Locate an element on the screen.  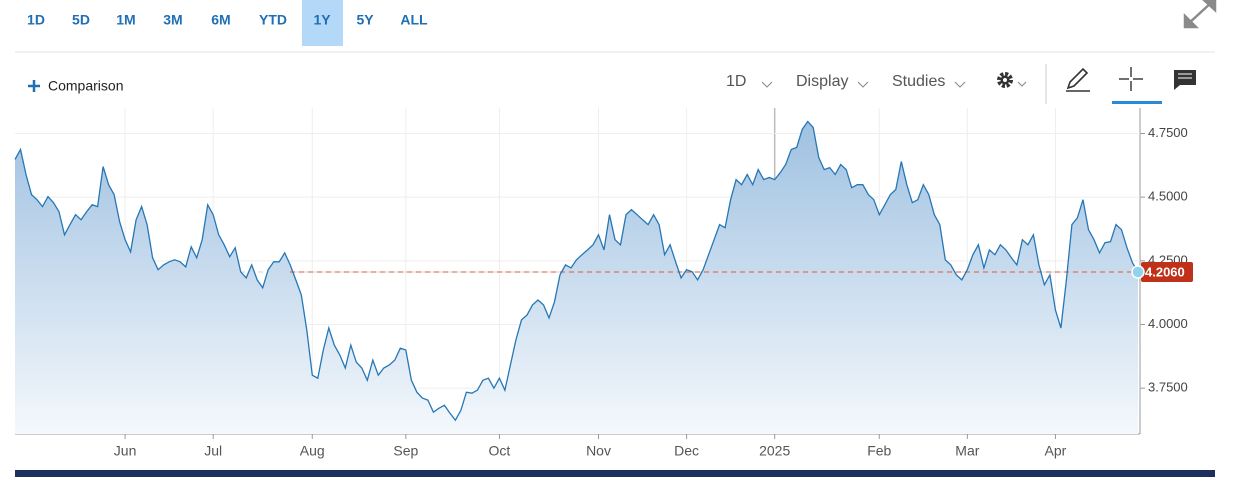
x-tick-label: Sep is located at coordinates (405, 451).